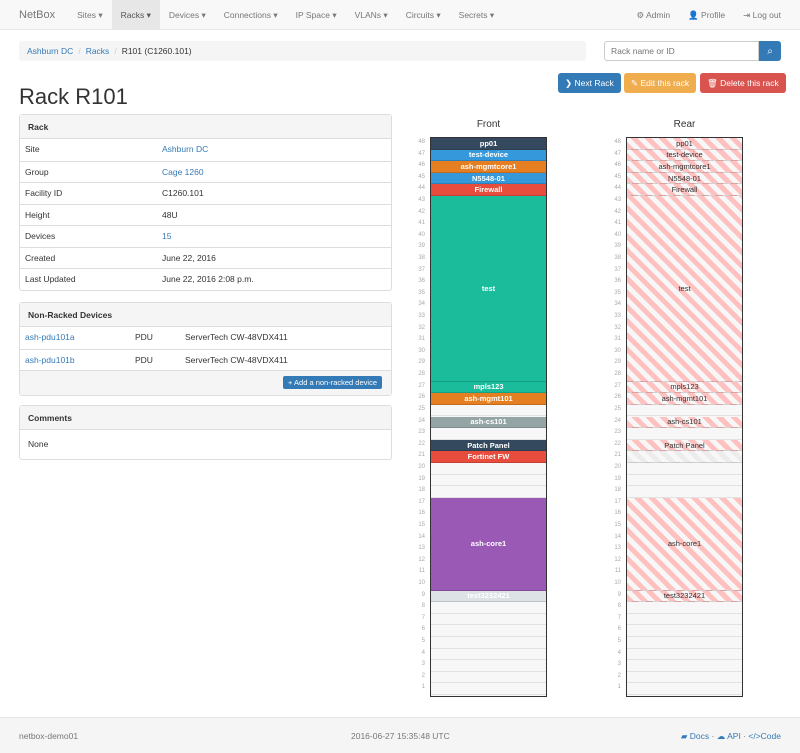  What do you see at coordinates (684, 155) in the screenshot?
I see `rack-device-rear: test-device` at bounding box center [684, 155].